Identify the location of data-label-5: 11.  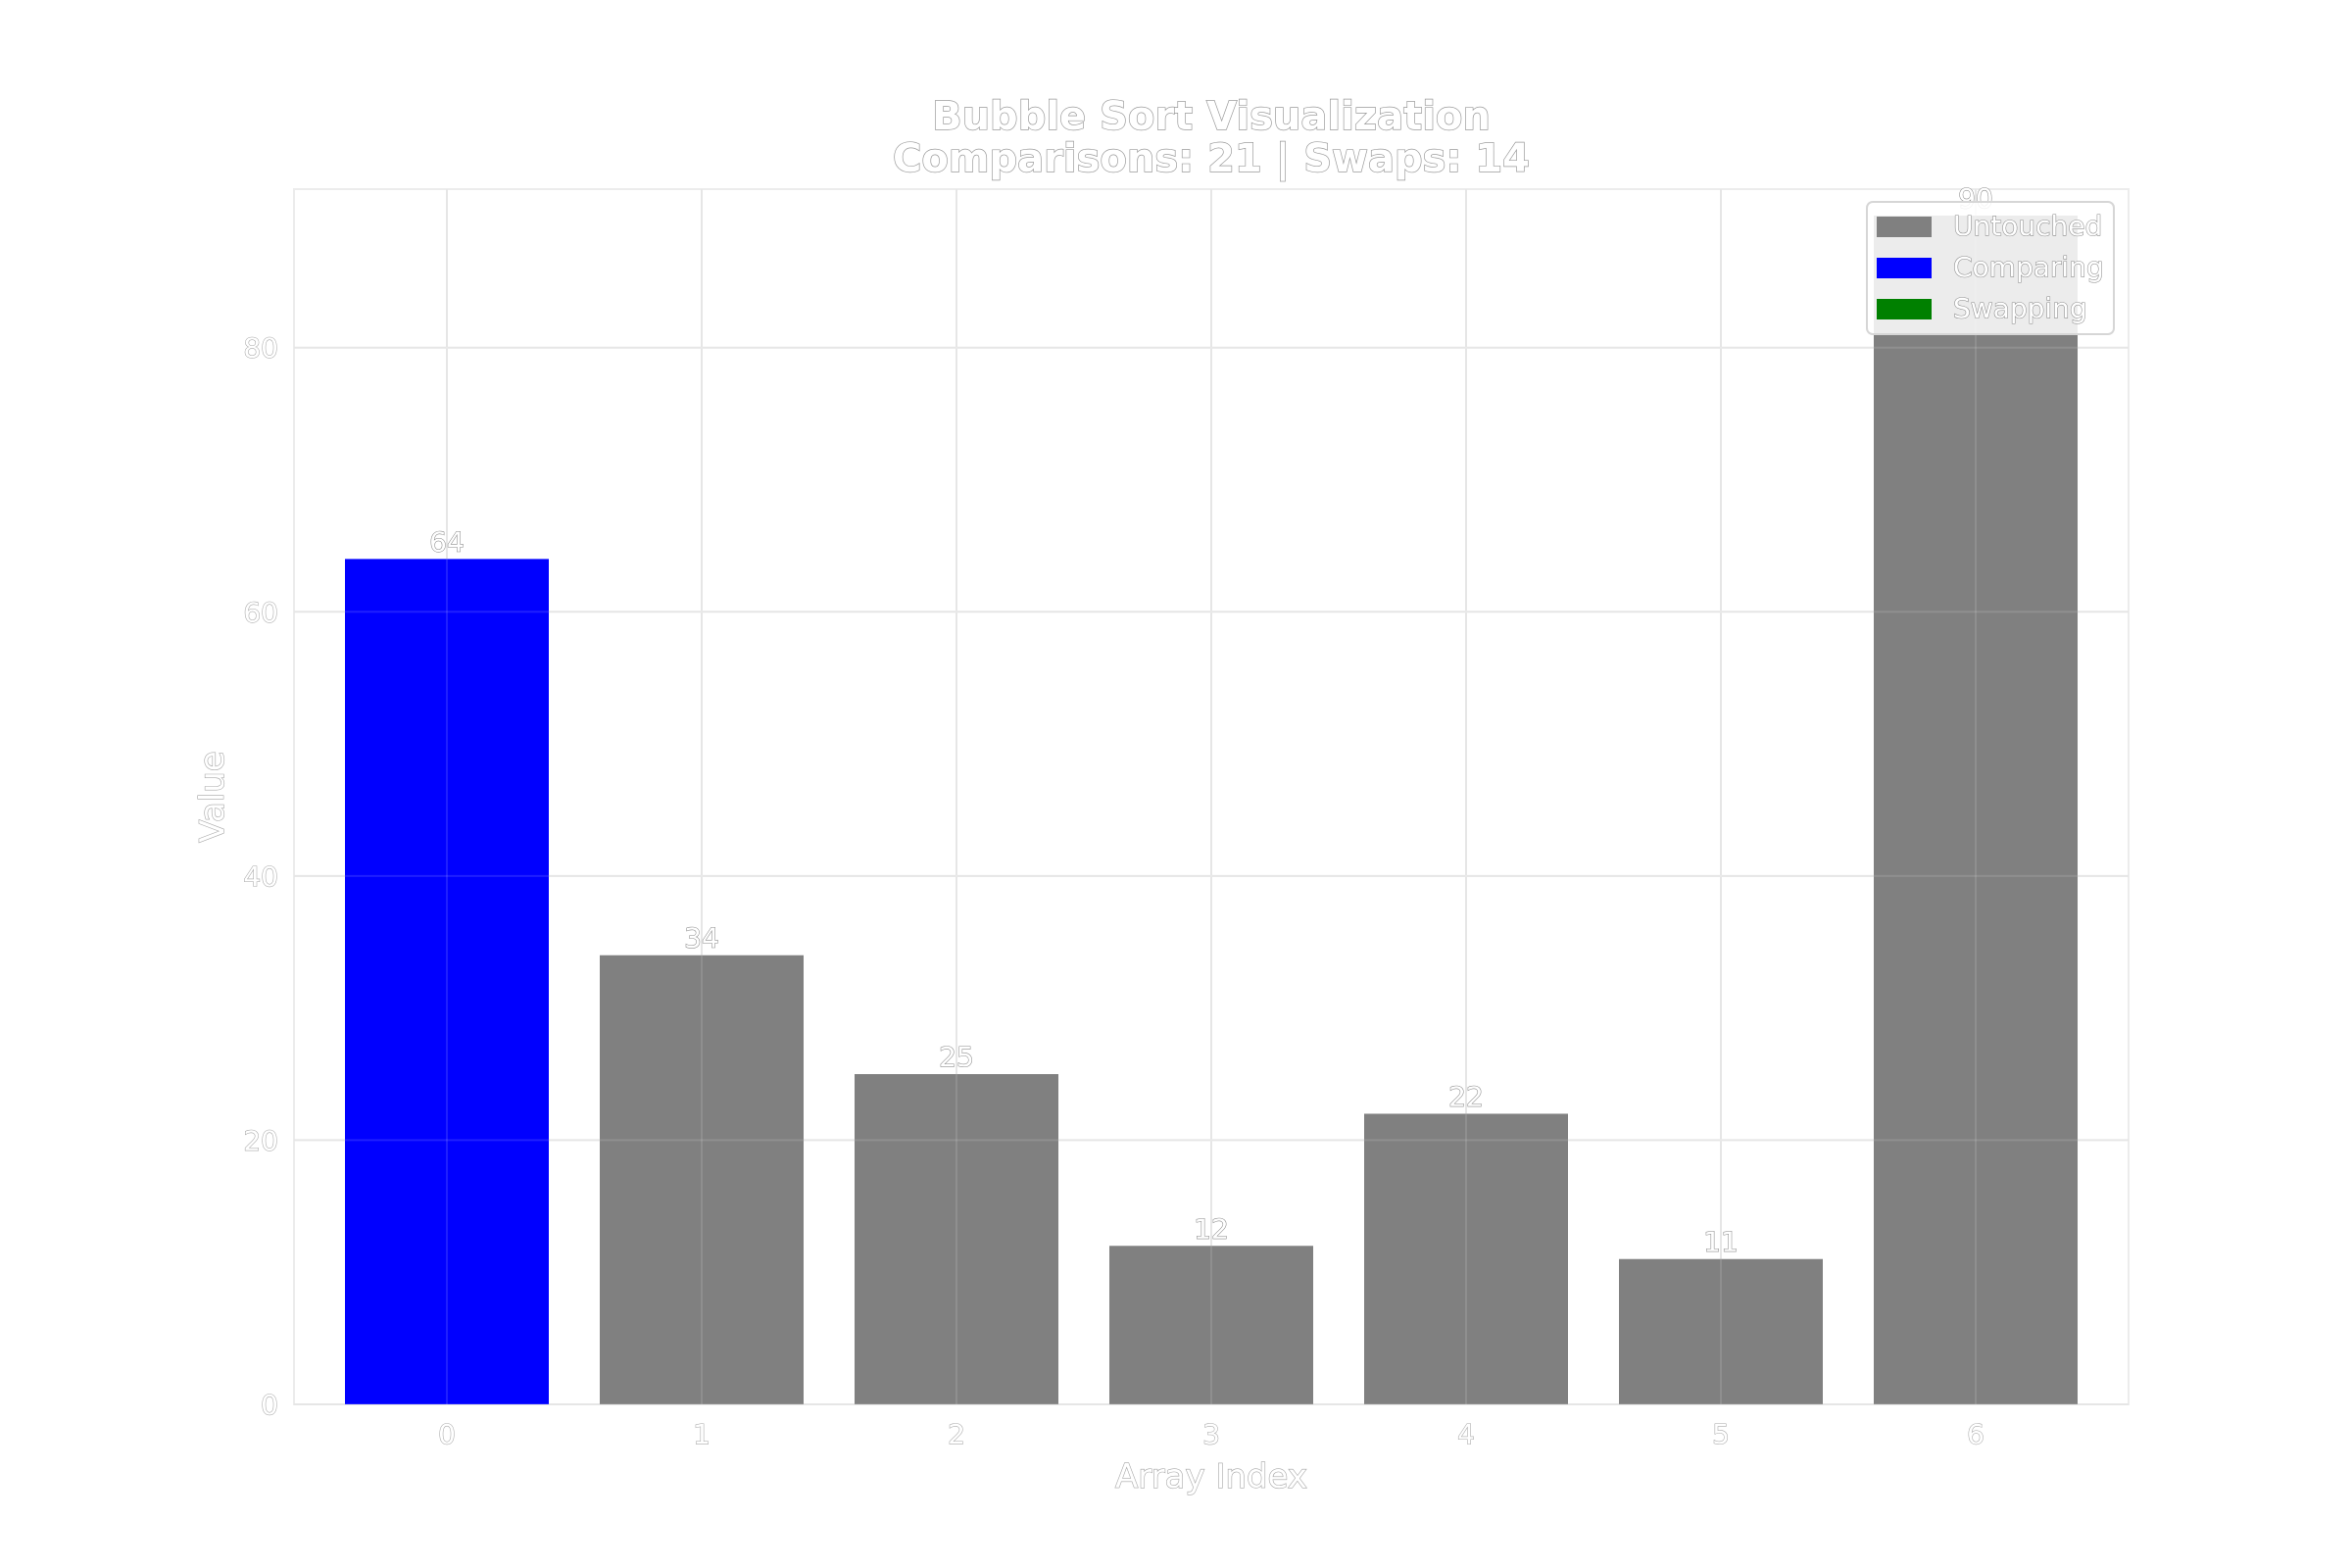
(1721, 1242).